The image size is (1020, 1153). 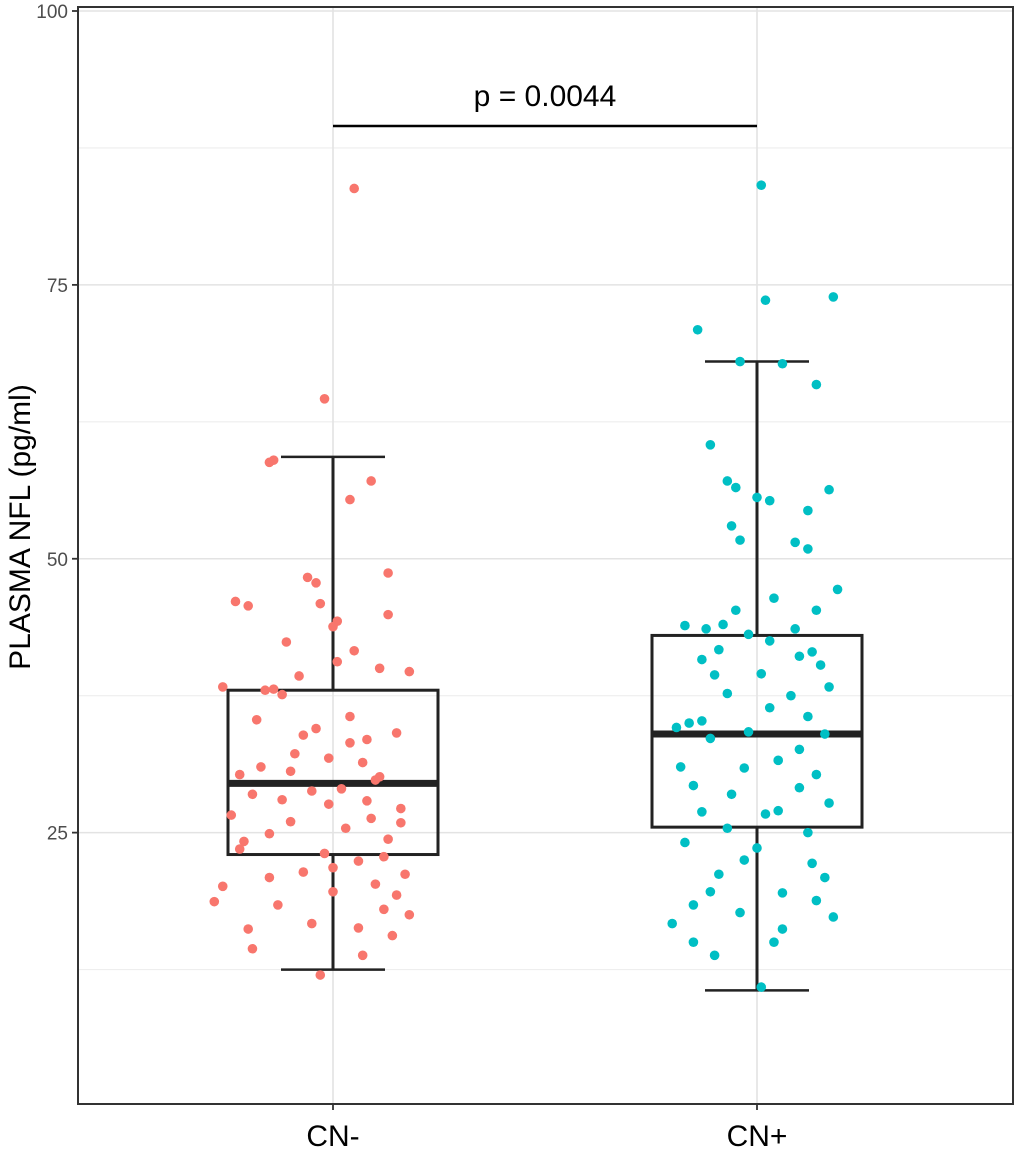 I want to click on y-tick-label: 50, so click(x=57, y=560).